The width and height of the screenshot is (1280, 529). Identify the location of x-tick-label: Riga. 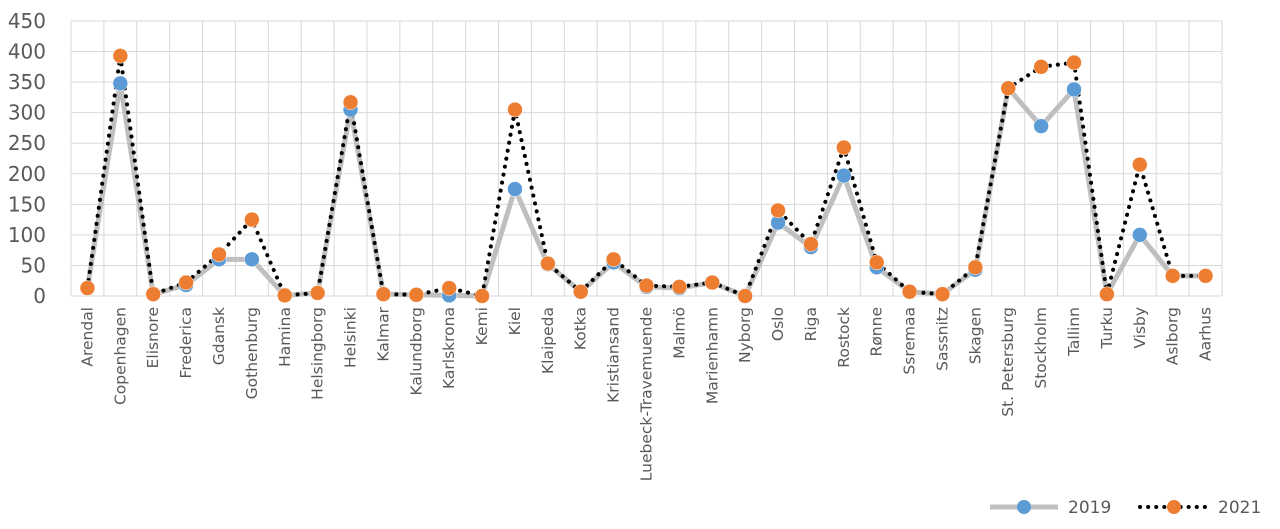
(811, 324).